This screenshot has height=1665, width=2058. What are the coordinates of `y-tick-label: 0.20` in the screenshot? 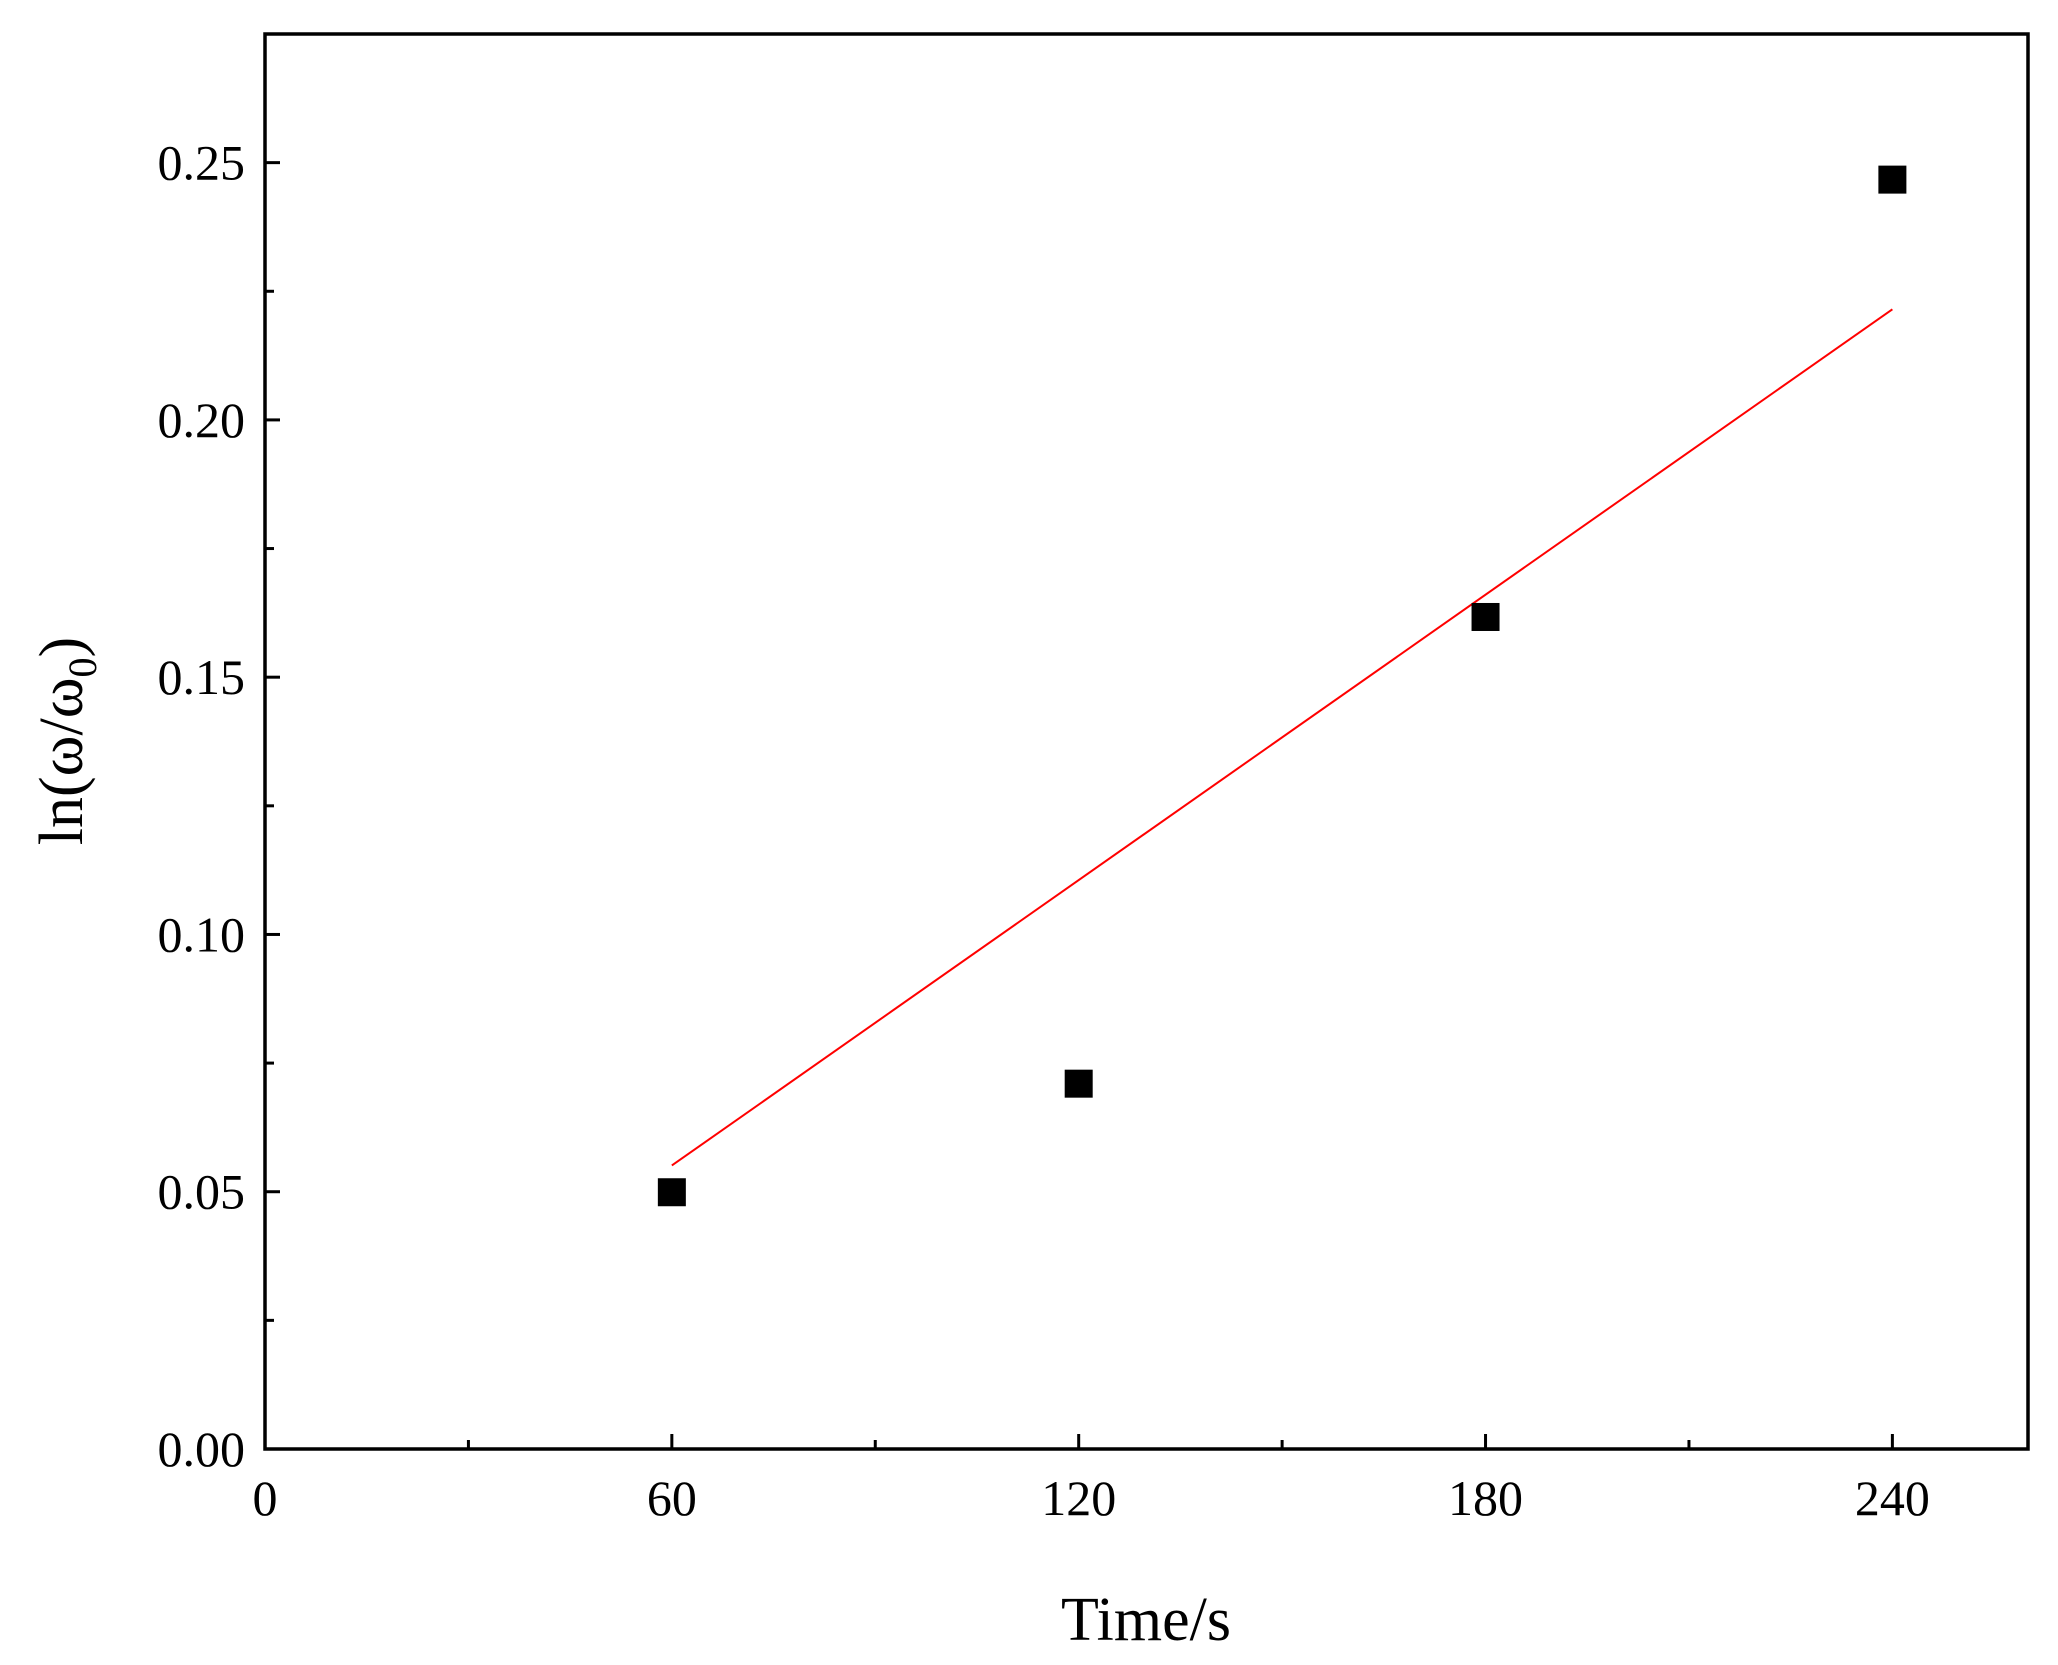 It's located at (202, 420).